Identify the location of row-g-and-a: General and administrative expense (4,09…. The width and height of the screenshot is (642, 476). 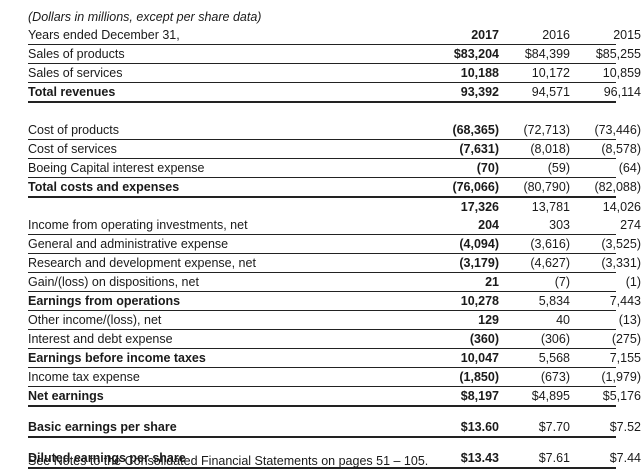
(334, 244).